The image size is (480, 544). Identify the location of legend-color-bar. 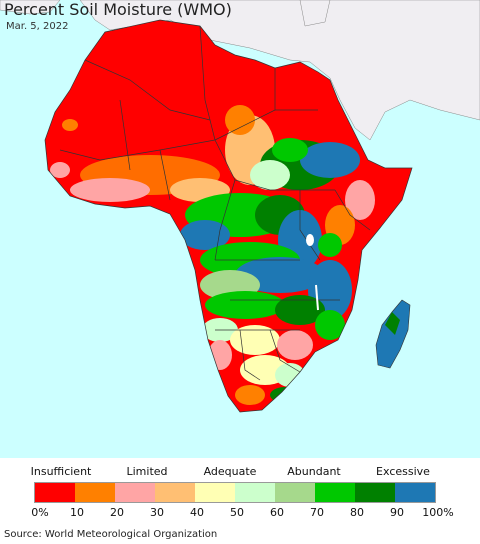
(235, 492).